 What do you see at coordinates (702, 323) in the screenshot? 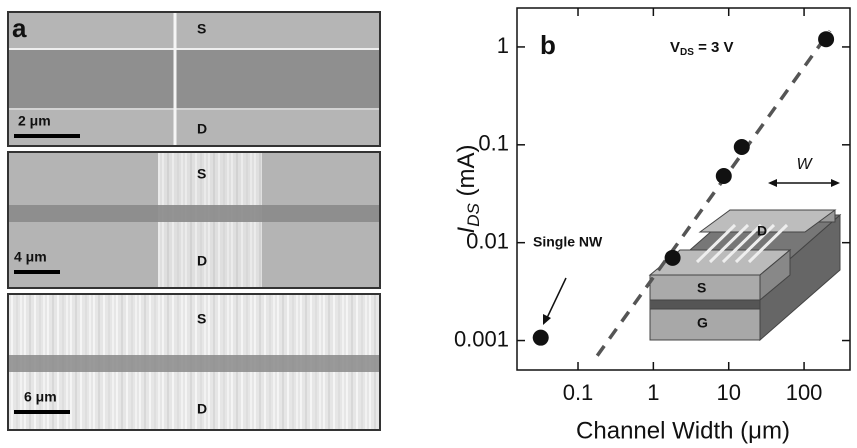
I see `inset-label: G` at bounding box center [702, 323].